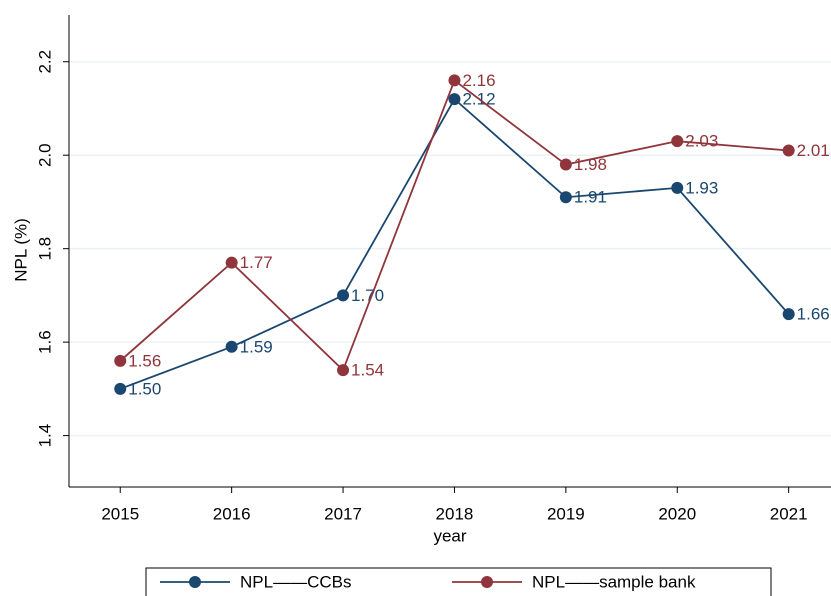 This screenshot has width=831, height=596. What do you see at coordinates (590, 197) in the screenshot?
I see `data-label: 1.91` at bounding box center [590, 197].